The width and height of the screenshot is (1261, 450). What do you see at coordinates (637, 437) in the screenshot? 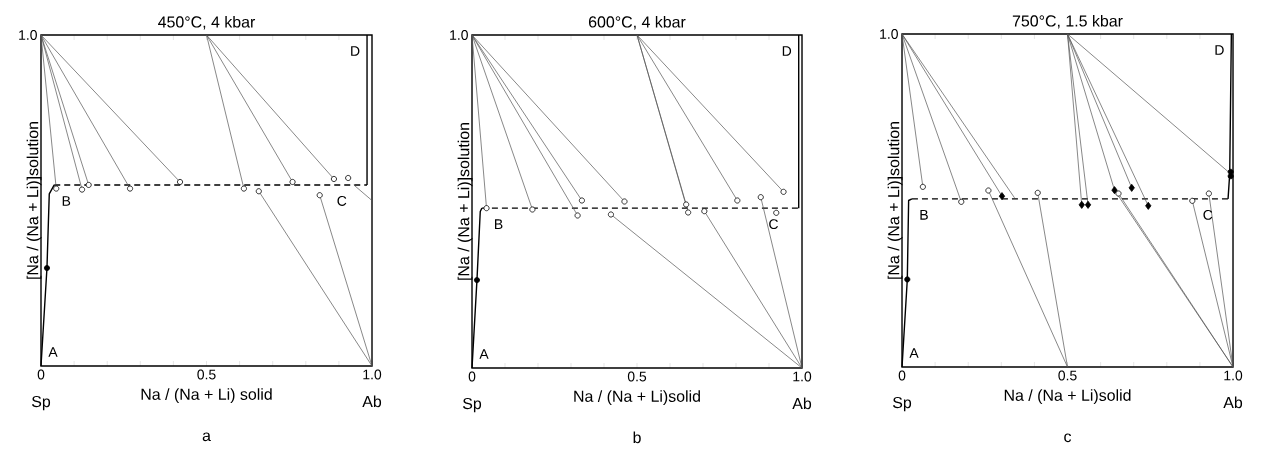
I see `text: b` at bounding box center [637, 437].